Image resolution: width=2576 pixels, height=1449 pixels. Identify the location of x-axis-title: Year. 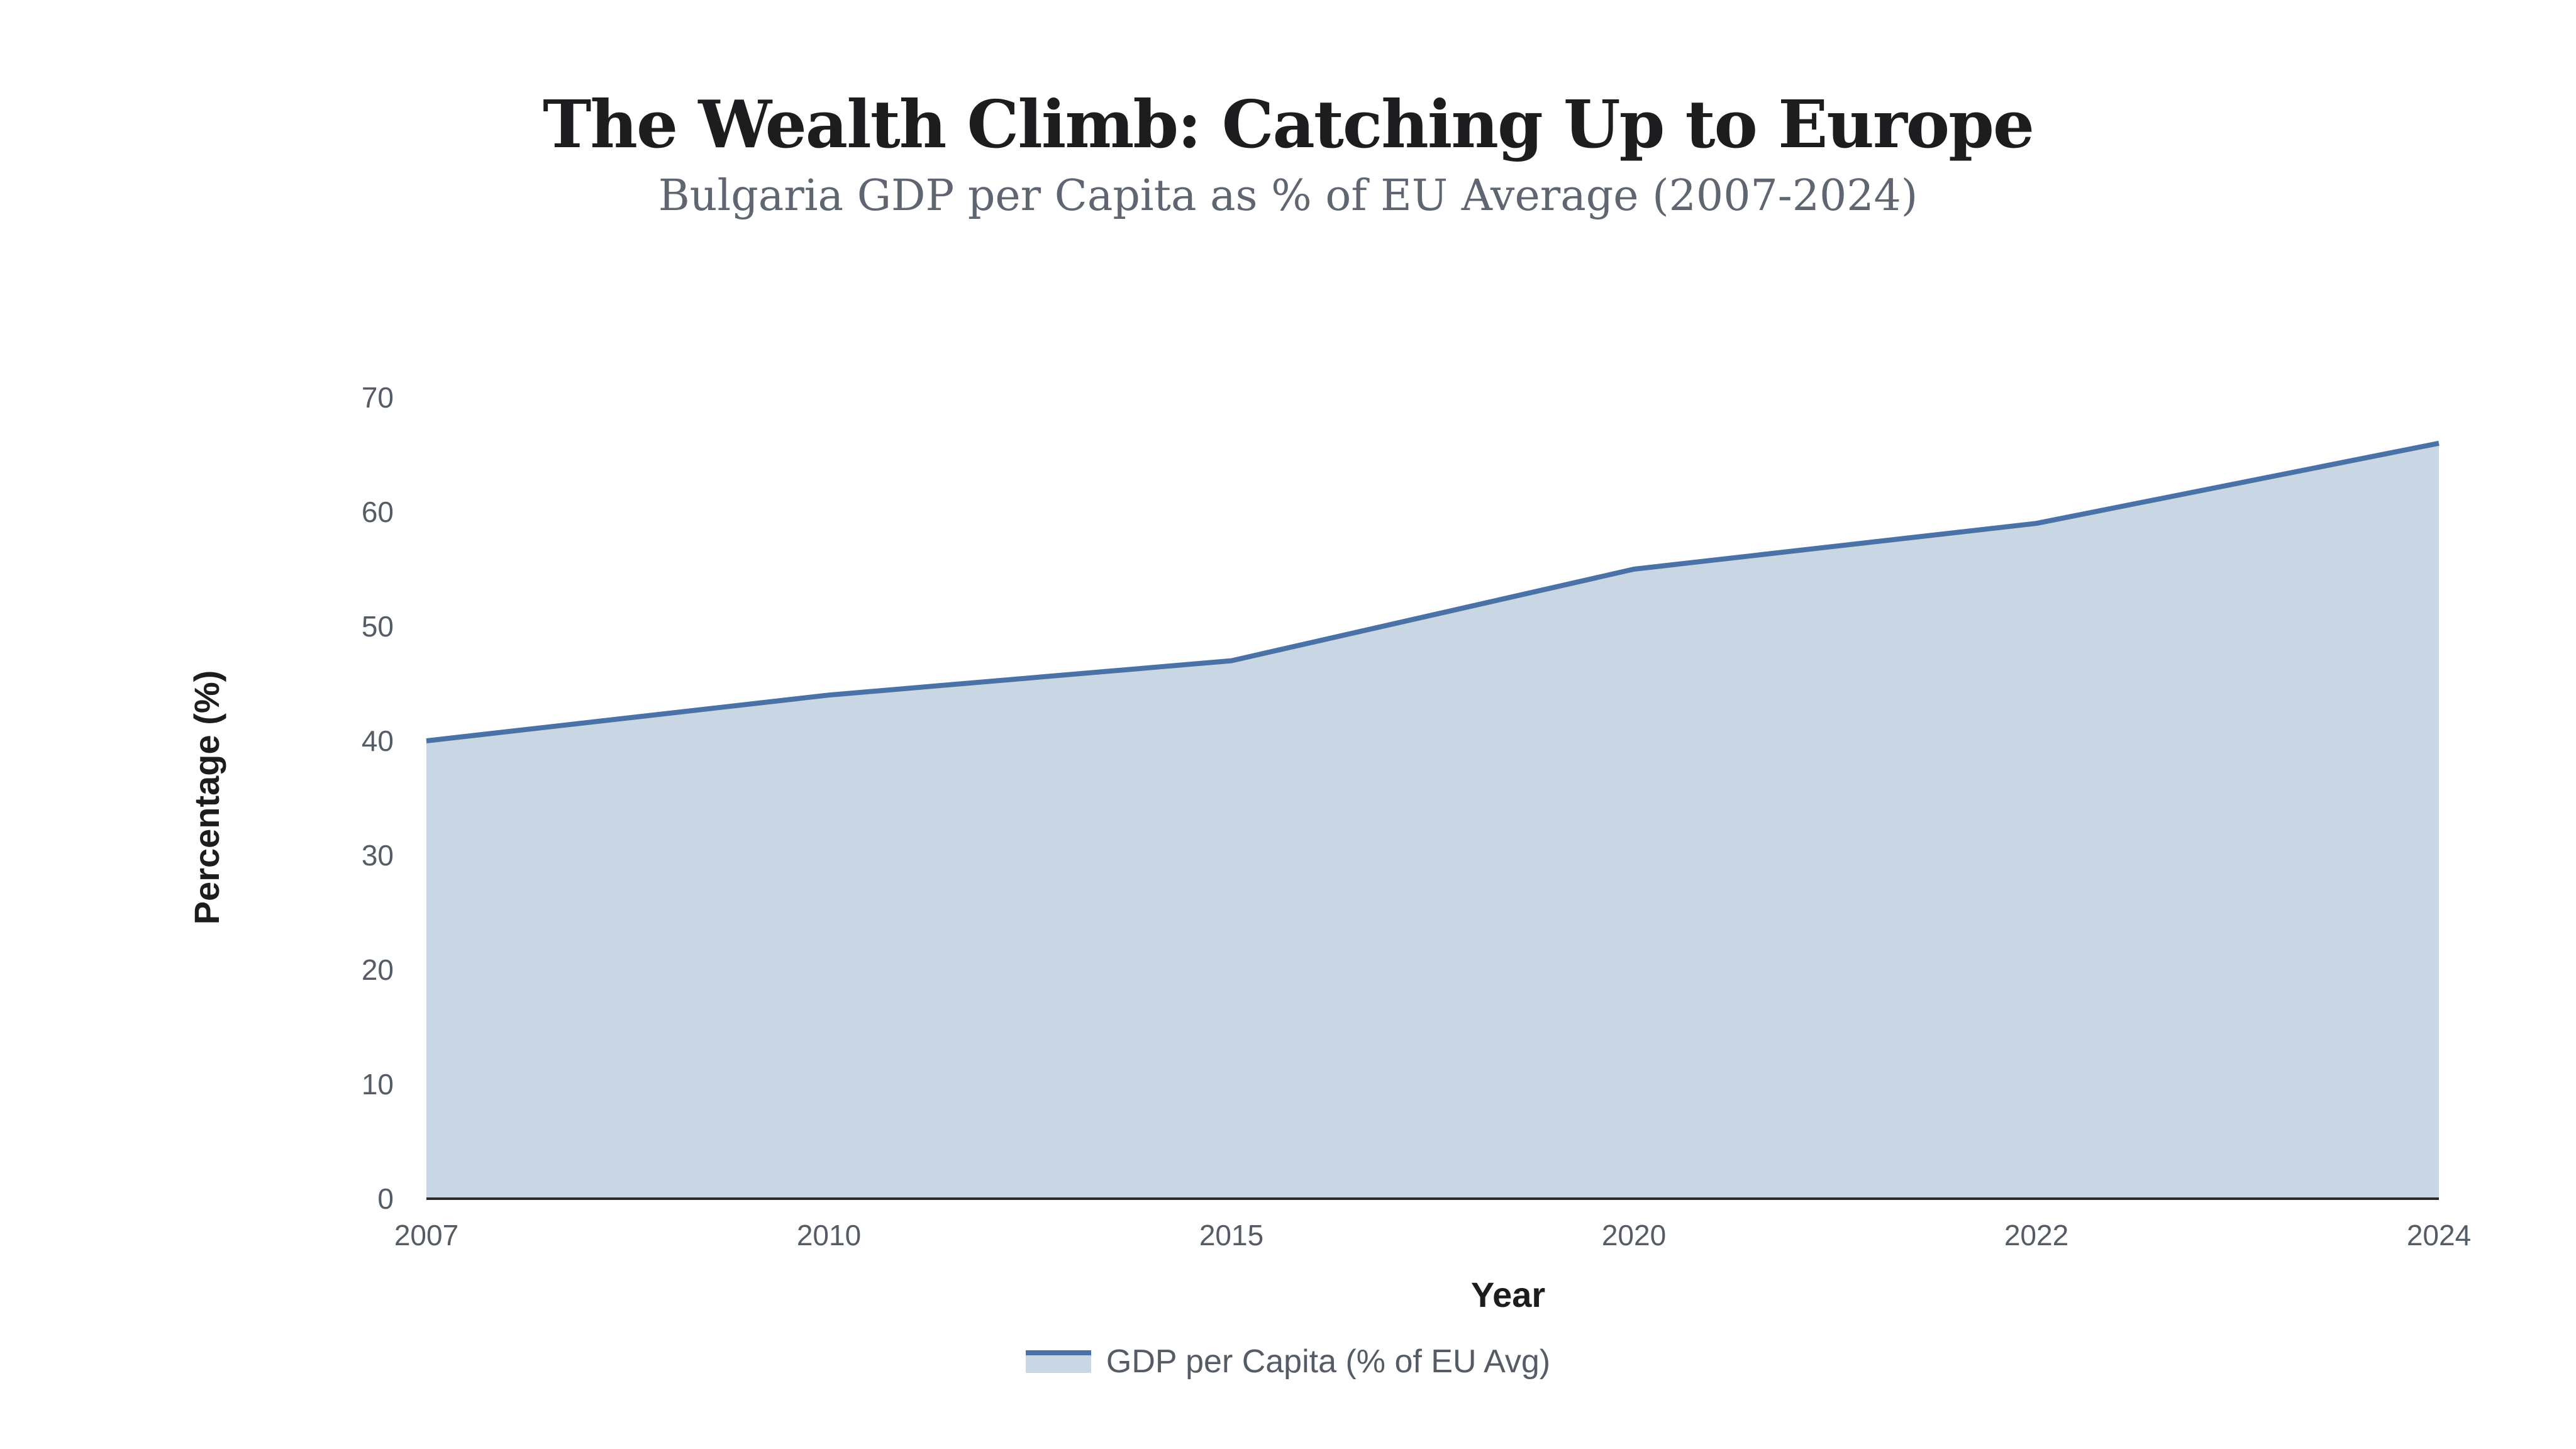
(1508, 1294).